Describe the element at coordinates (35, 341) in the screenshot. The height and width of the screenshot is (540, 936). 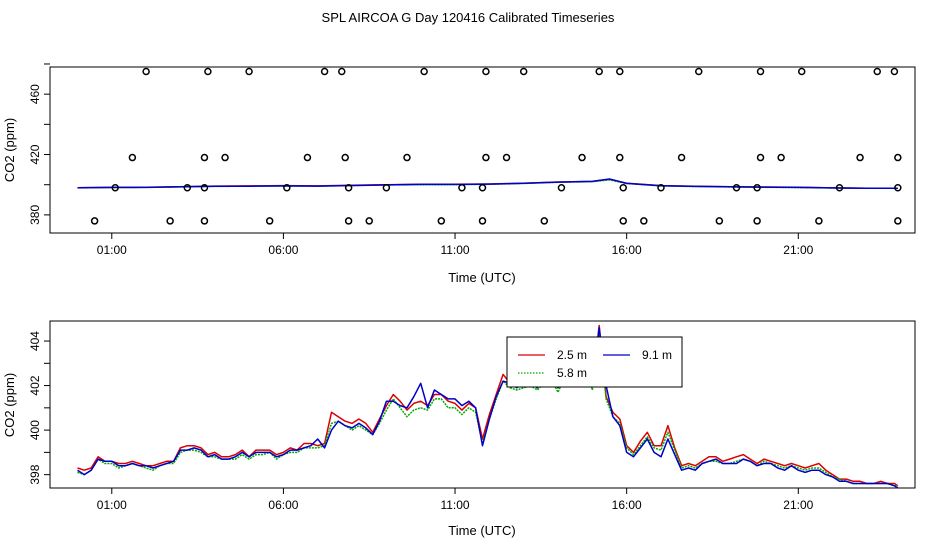
I see `y-tick-label: 404` at that location.